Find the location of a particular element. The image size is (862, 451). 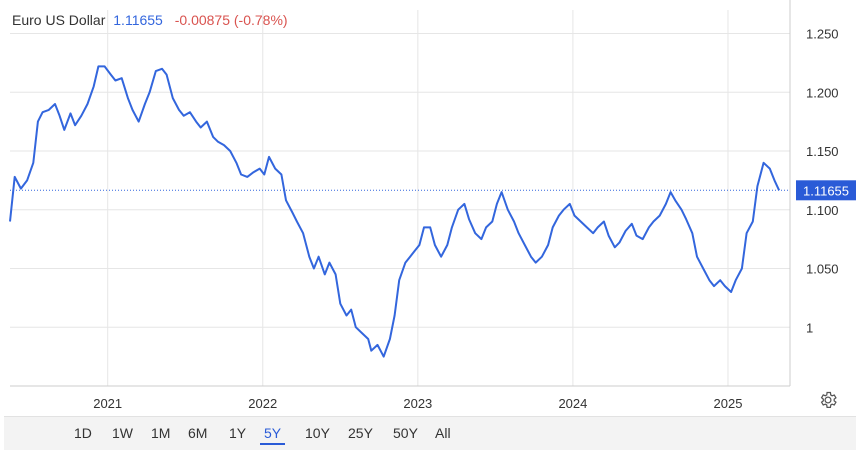

range-button-1d: 1D is located at coordinates (83, 433).